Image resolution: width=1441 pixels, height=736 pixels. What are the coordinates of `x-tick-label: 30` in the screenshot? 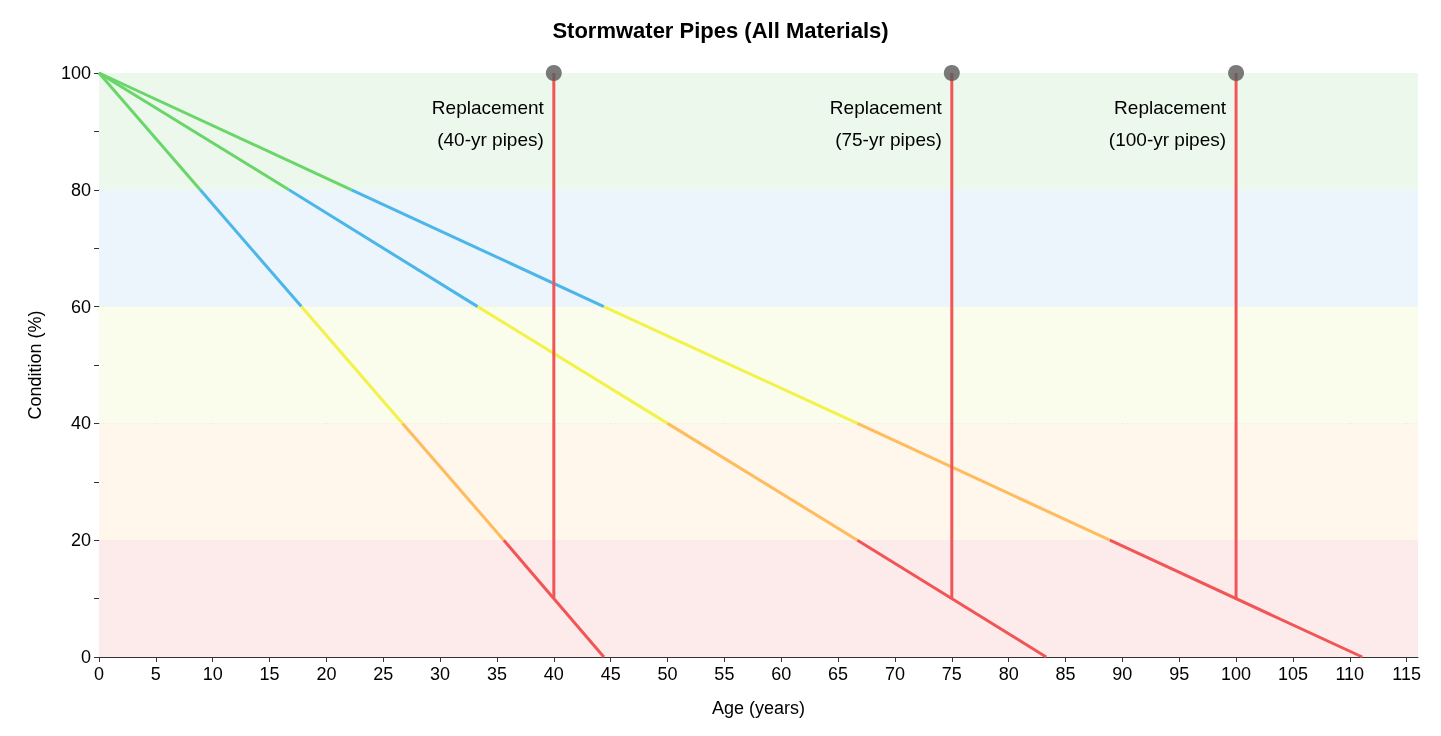 It's located at (440, 674).